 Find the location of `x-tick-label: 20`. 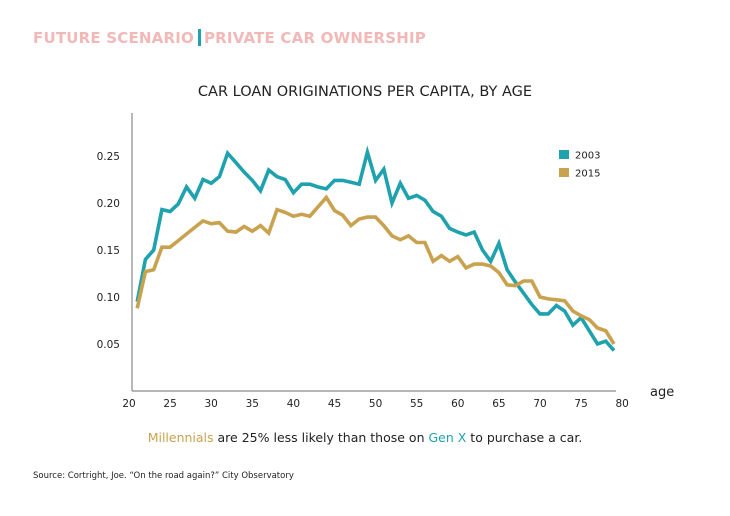

x-tick-label: 20 is located at coordinates (128, 404).